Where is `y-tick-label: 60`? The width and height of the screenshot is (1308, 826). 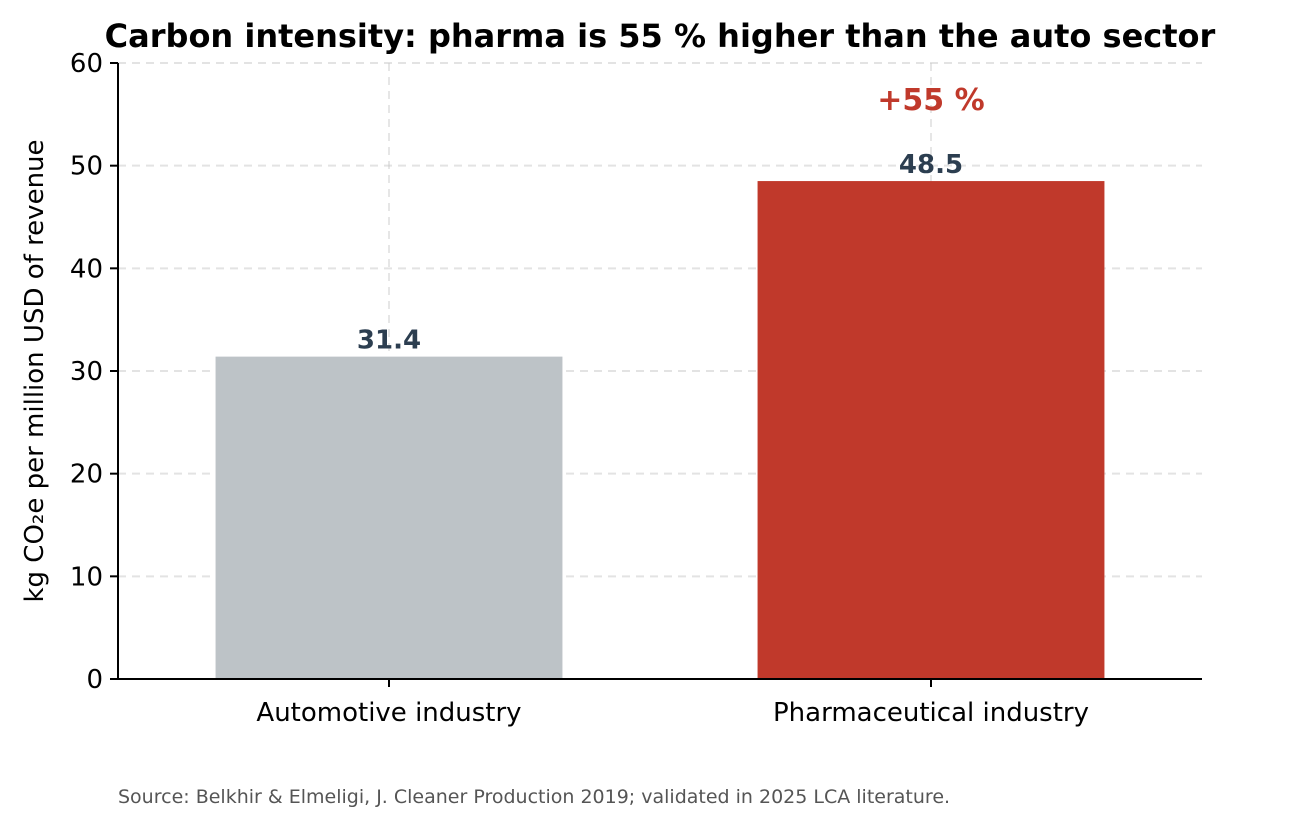 y-tick-label: 60 is located at coordinates (86, 64).